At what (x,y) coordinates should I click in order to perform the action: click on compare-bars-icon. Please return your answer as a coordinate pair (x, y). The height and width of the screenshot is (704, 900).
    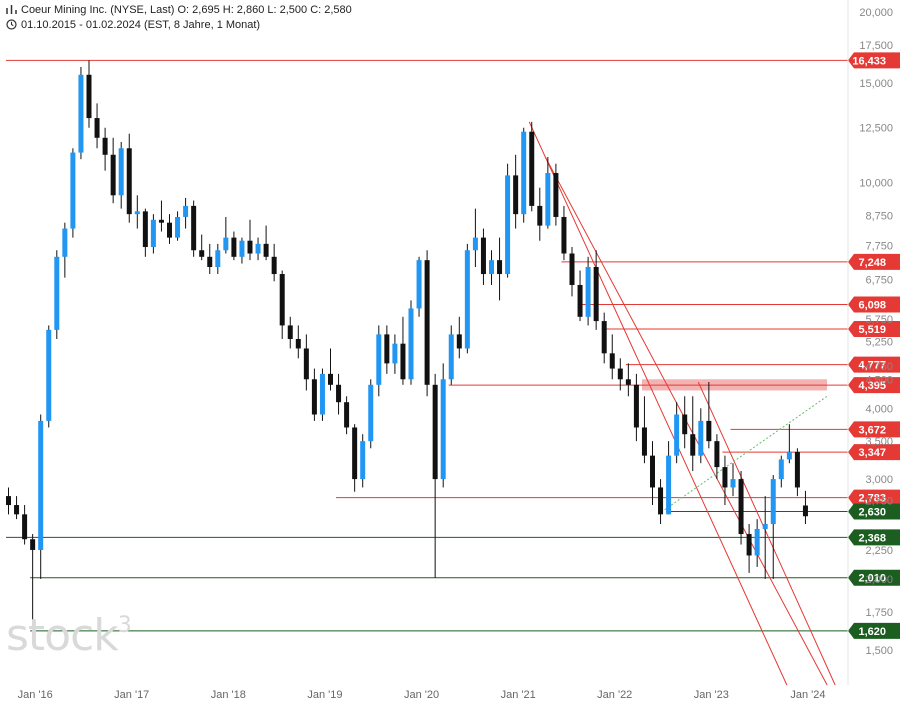
    Looking at the image, I should click on (11, 9).